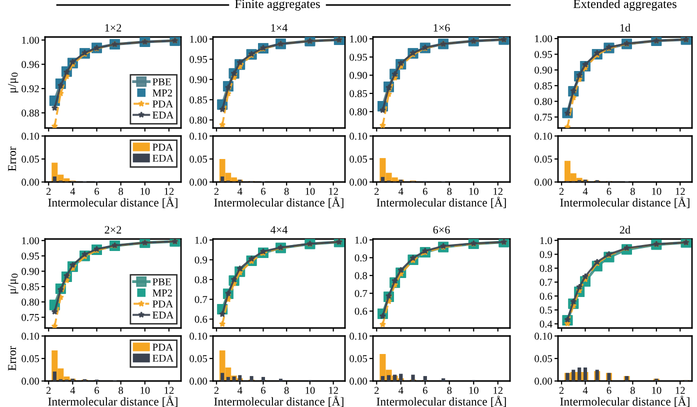  Describe the element at coordinates (625, 230) in the screenshot. I see `chart-title: 2d` at that location.